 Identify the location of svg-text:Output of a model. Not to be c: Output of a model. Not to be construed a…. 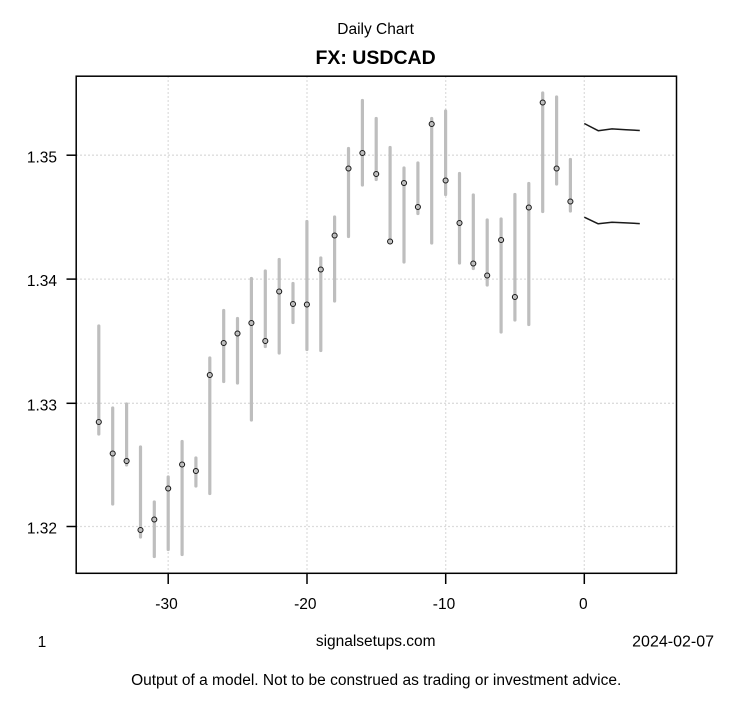
(376, 680).